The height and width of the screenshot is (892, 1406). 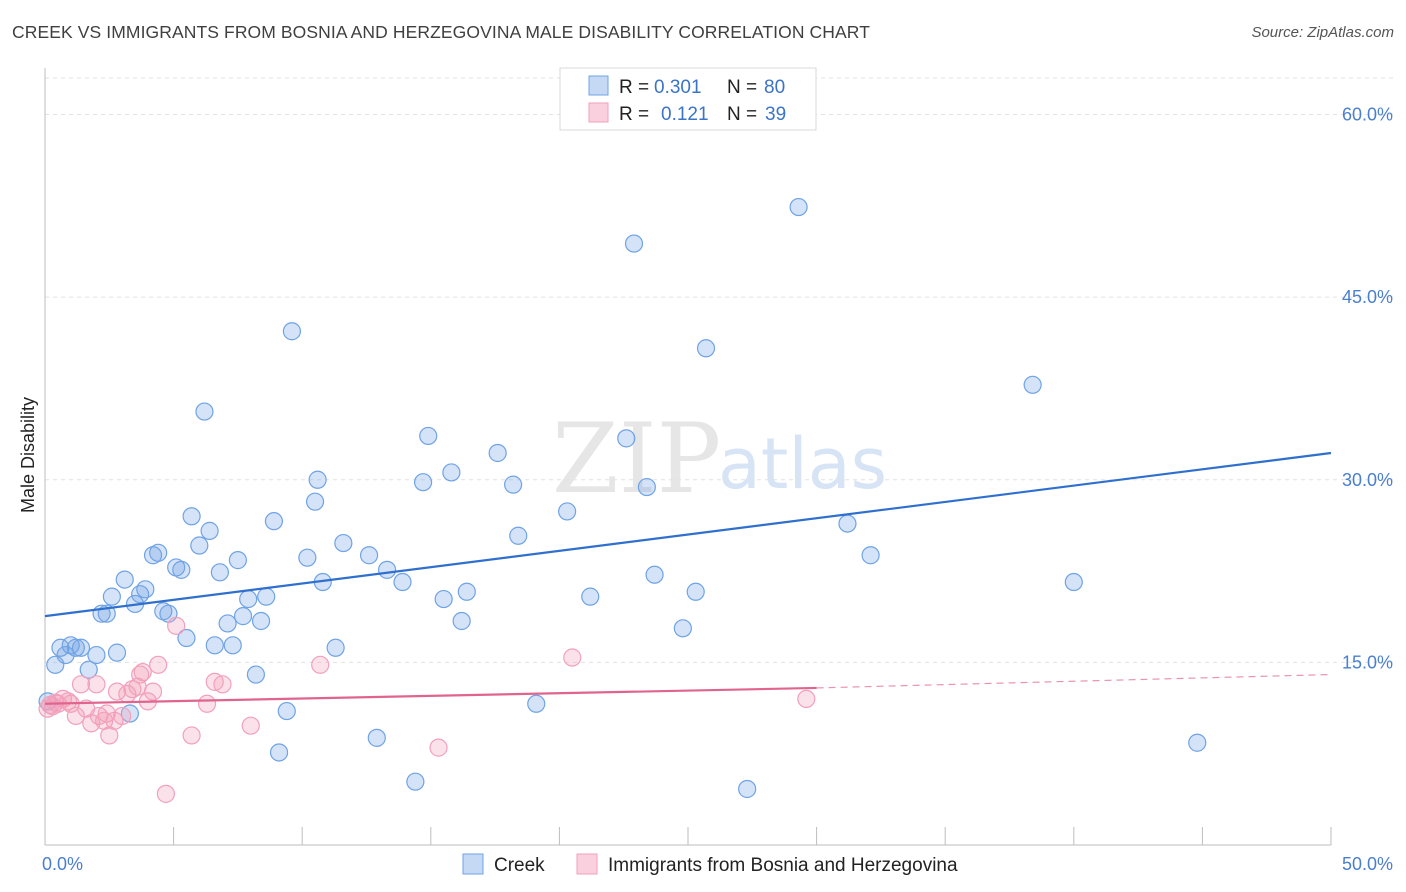 I want to click on y-tick-label-0: 15.0%, so click(x=1367, y=662).